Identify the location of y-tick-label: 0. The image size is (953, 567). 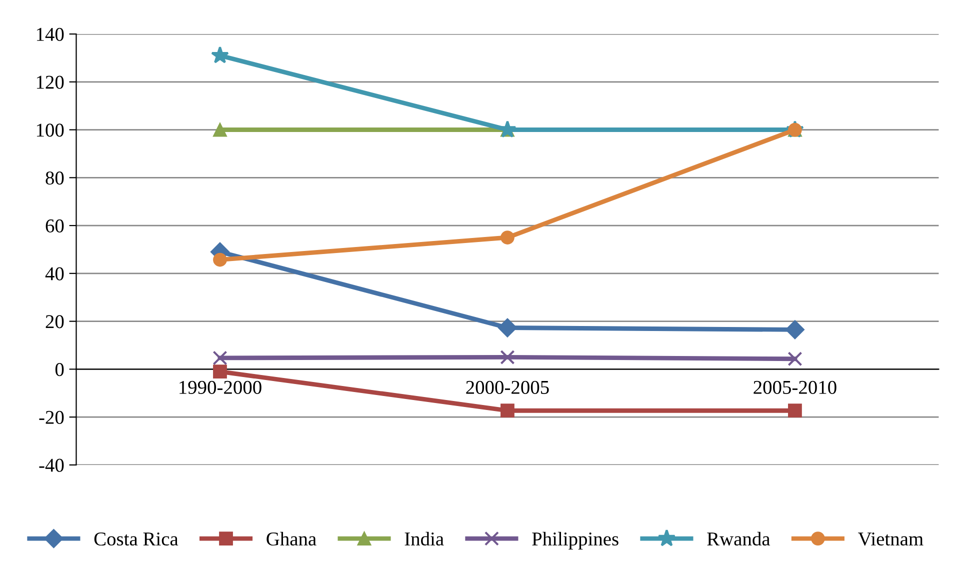
(59, 369).